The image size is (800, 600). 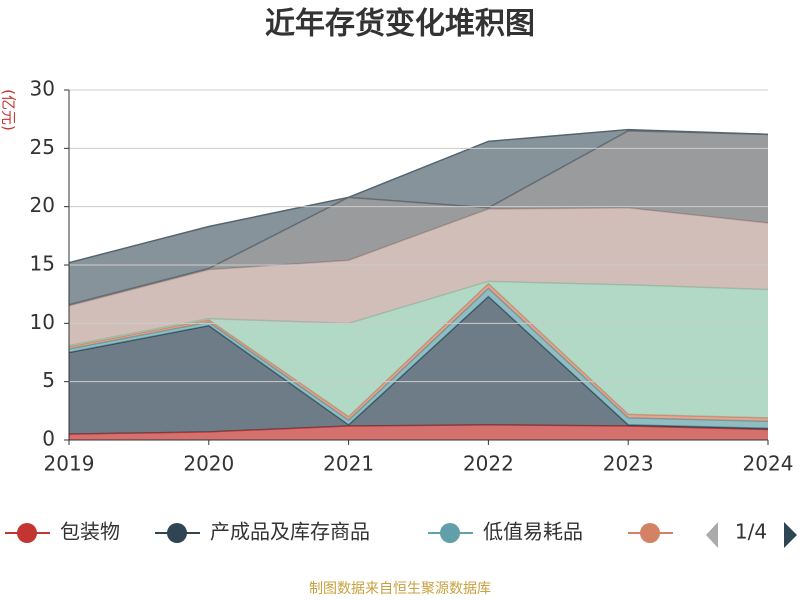 I want to click on y-tick-label: 5, so click(x=48, y=380).